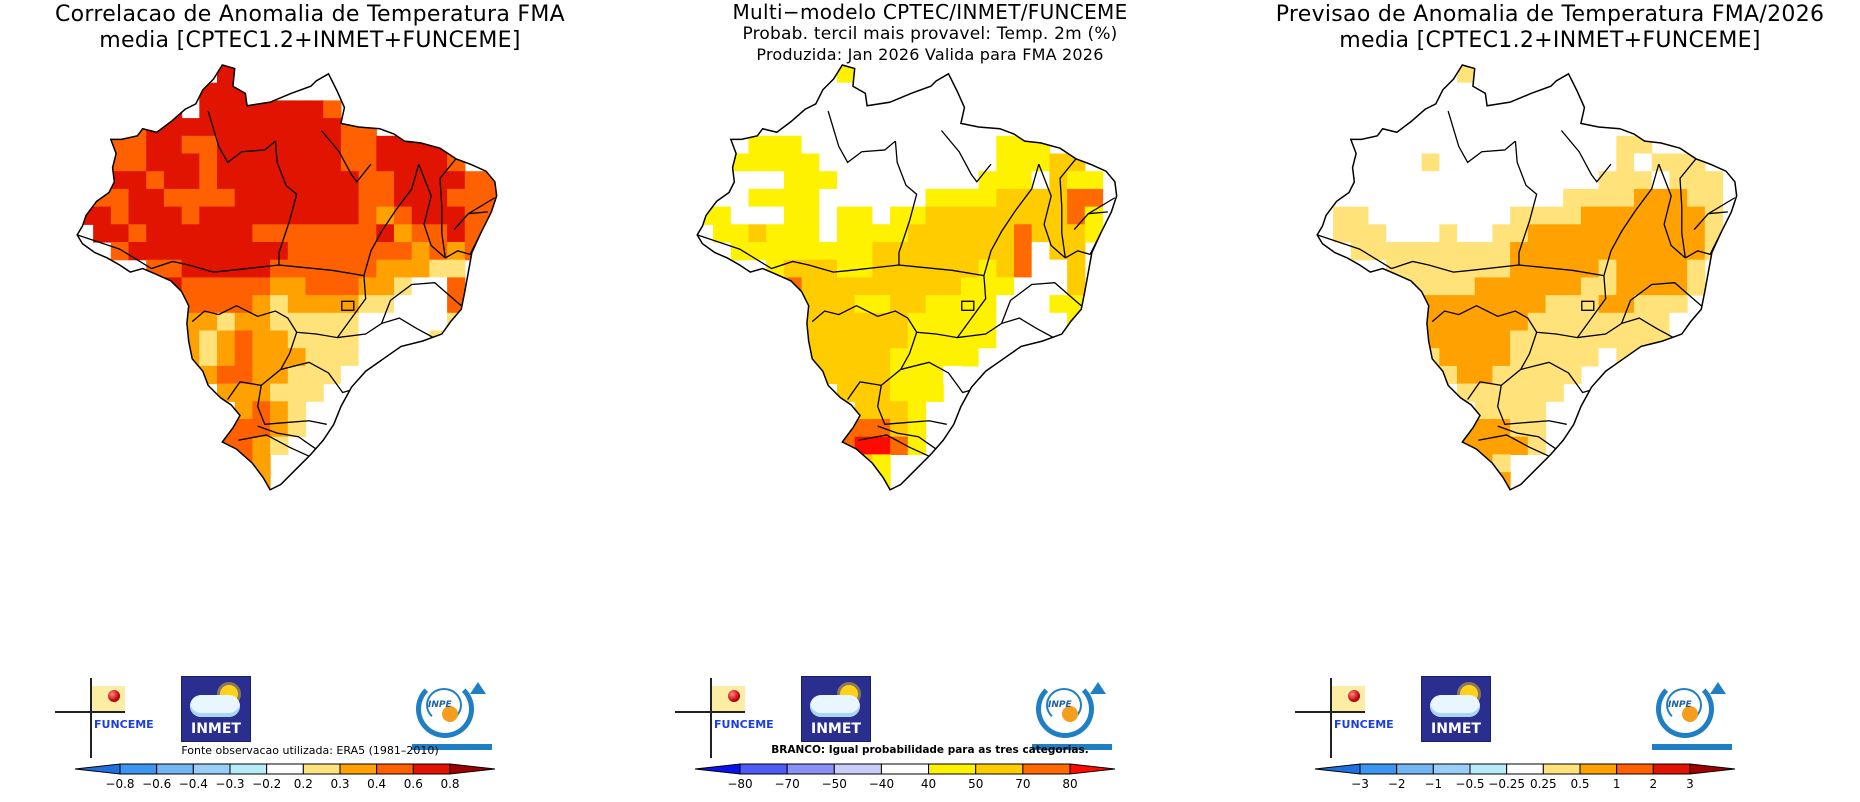  Describe the element at coordinates (395, 769) in the screenshot. I see `colorbar-swatch` at that location.